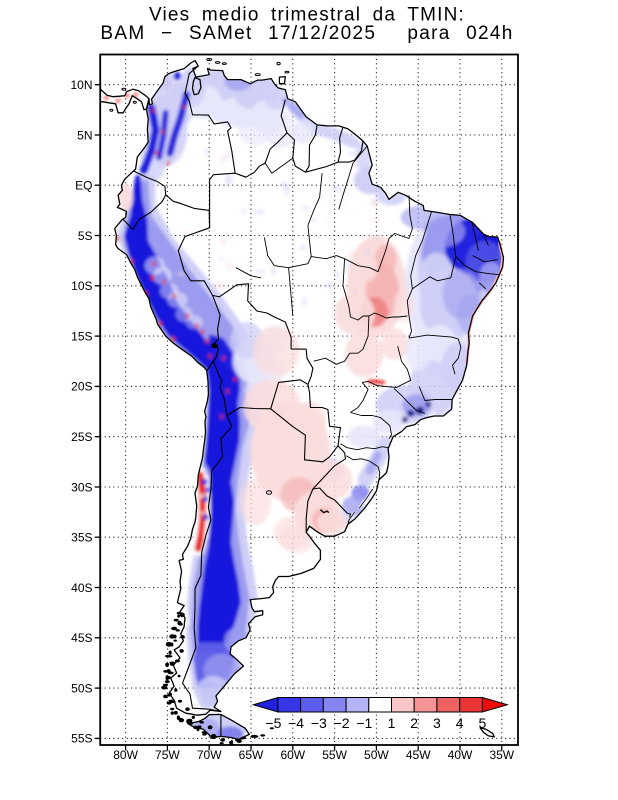 The height and width of the screenshot is (800, 618). I want to click on svg-text: 80W, so click(125, 755).